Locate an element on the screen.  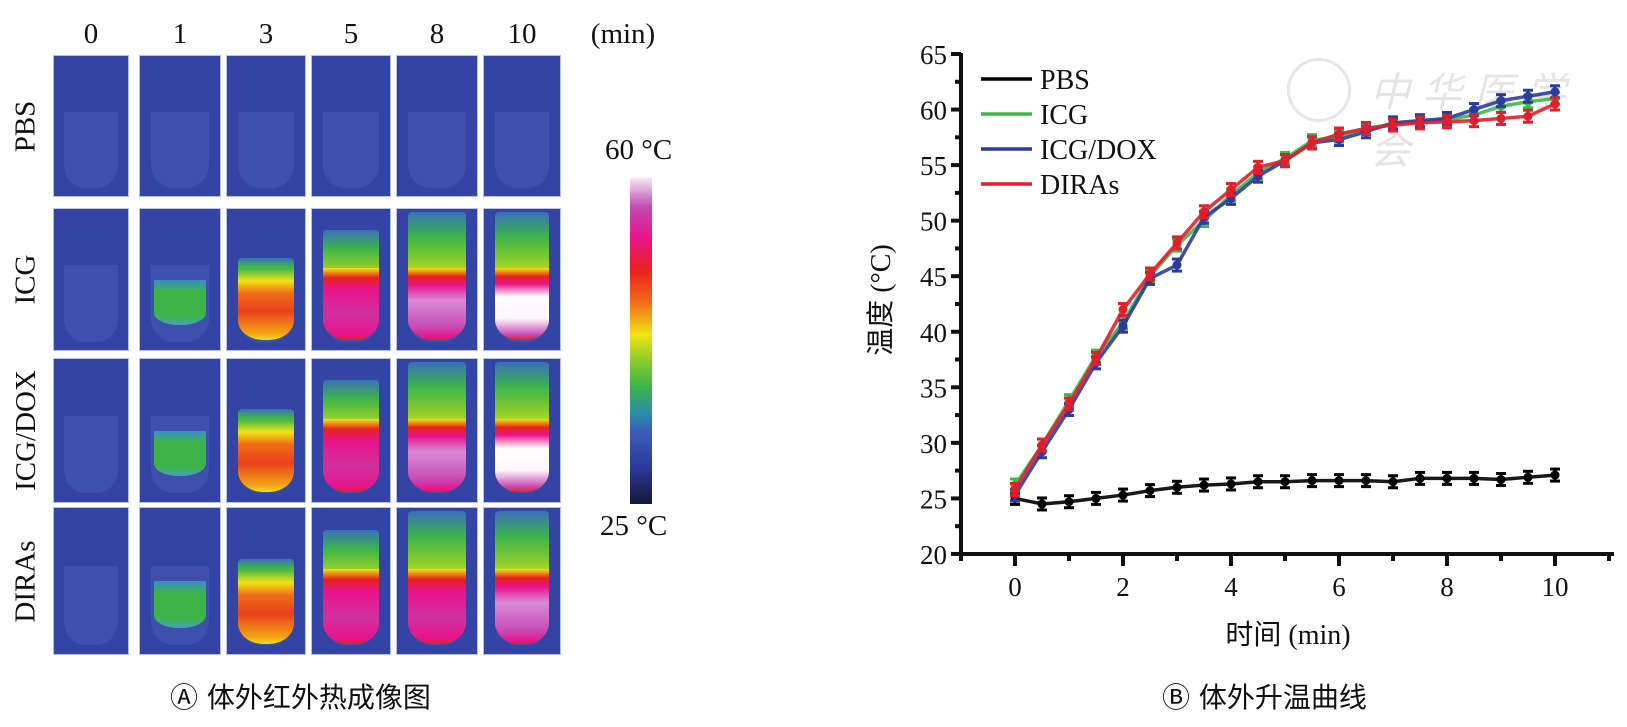
legend-label: ICG/DOX is located at coordinates (1098, 150).